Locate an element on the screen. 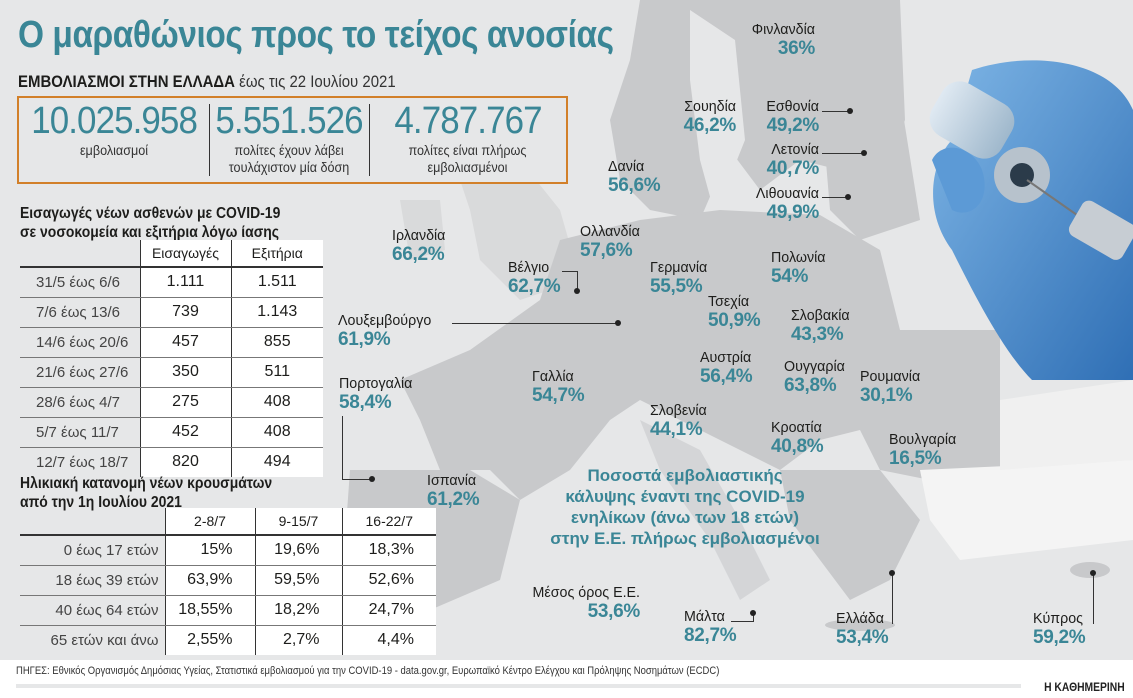  table-row: 21/6 έως 27/6 350 511 is located at coordinates (171, 372).